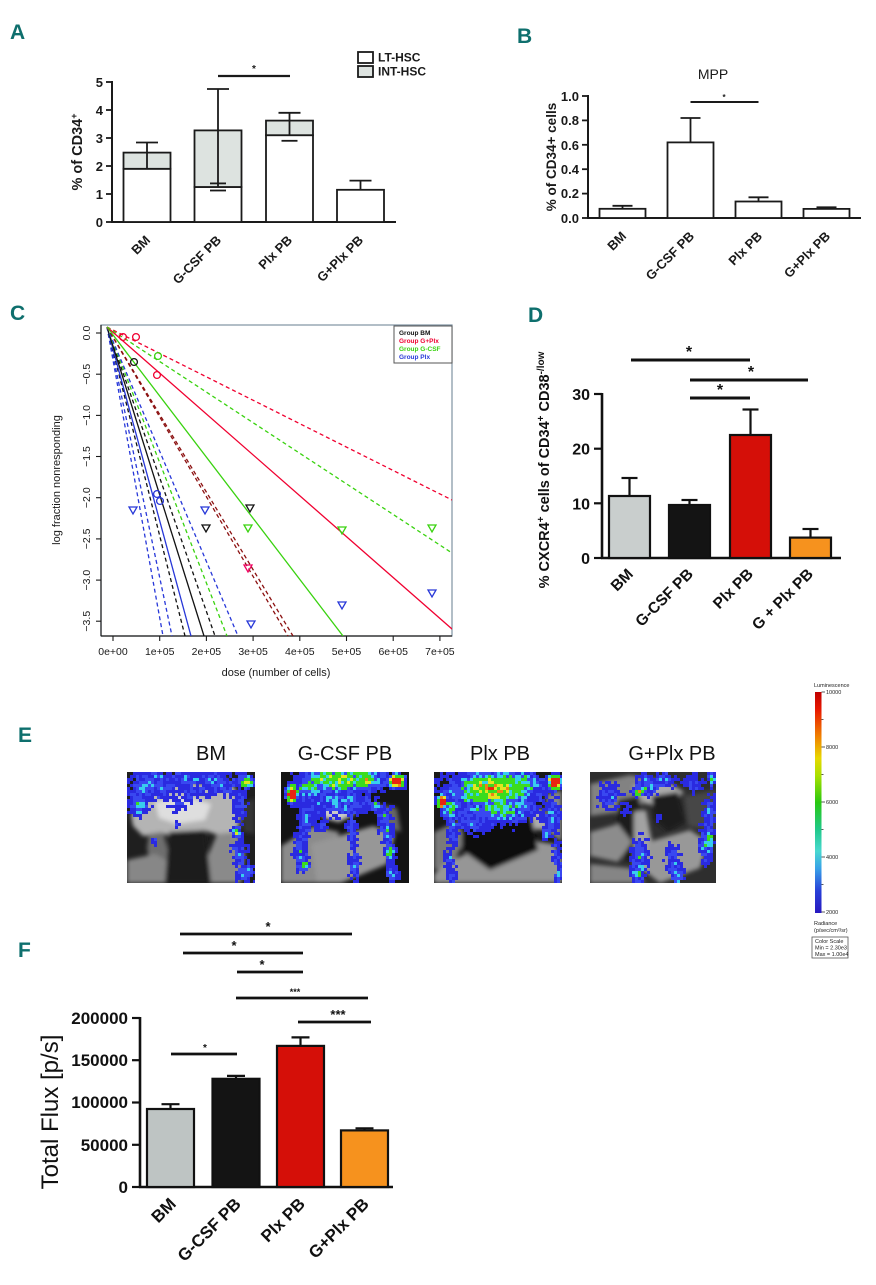 Image resolution: width=876 pixels, height=1285 pixels. I want to click on svg-text: −2.5, so click(87, 538).